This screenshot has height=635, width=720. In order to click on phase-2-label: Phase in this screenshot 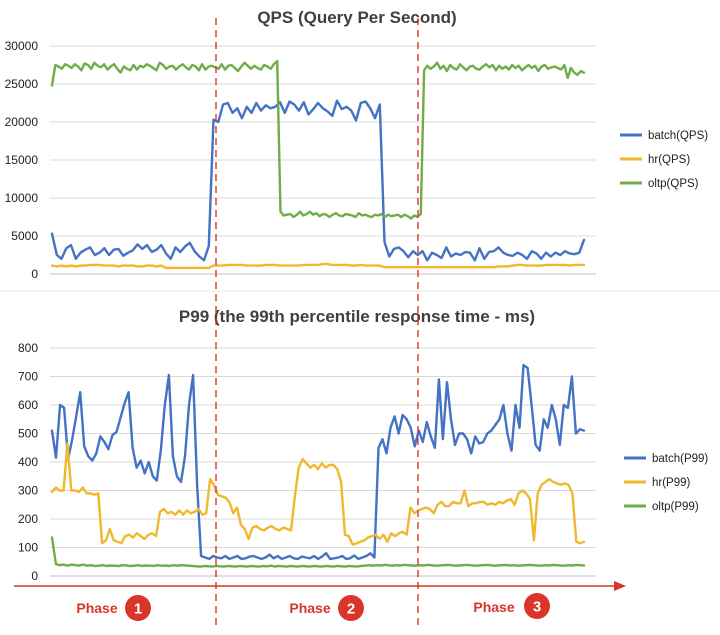, I will do `click(309, 608)`.